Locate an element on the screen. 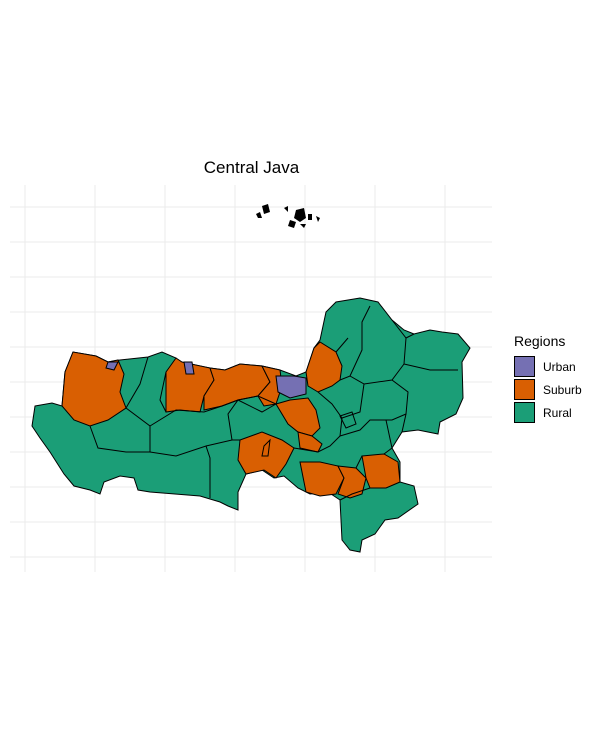 The width and height of the screenshot is (600, 736). legend-item-rural: Rural is located at coordinates (548, 412).